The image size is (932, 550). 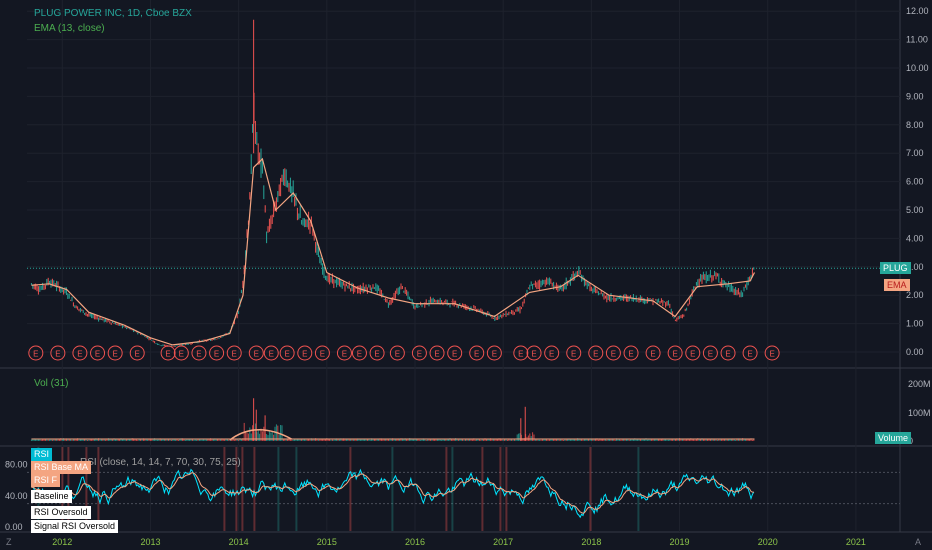 What do you see at coordinates (893, 438) in the screenshot?
I see `volume-tag: Volume` at bounding box center [893, 438].